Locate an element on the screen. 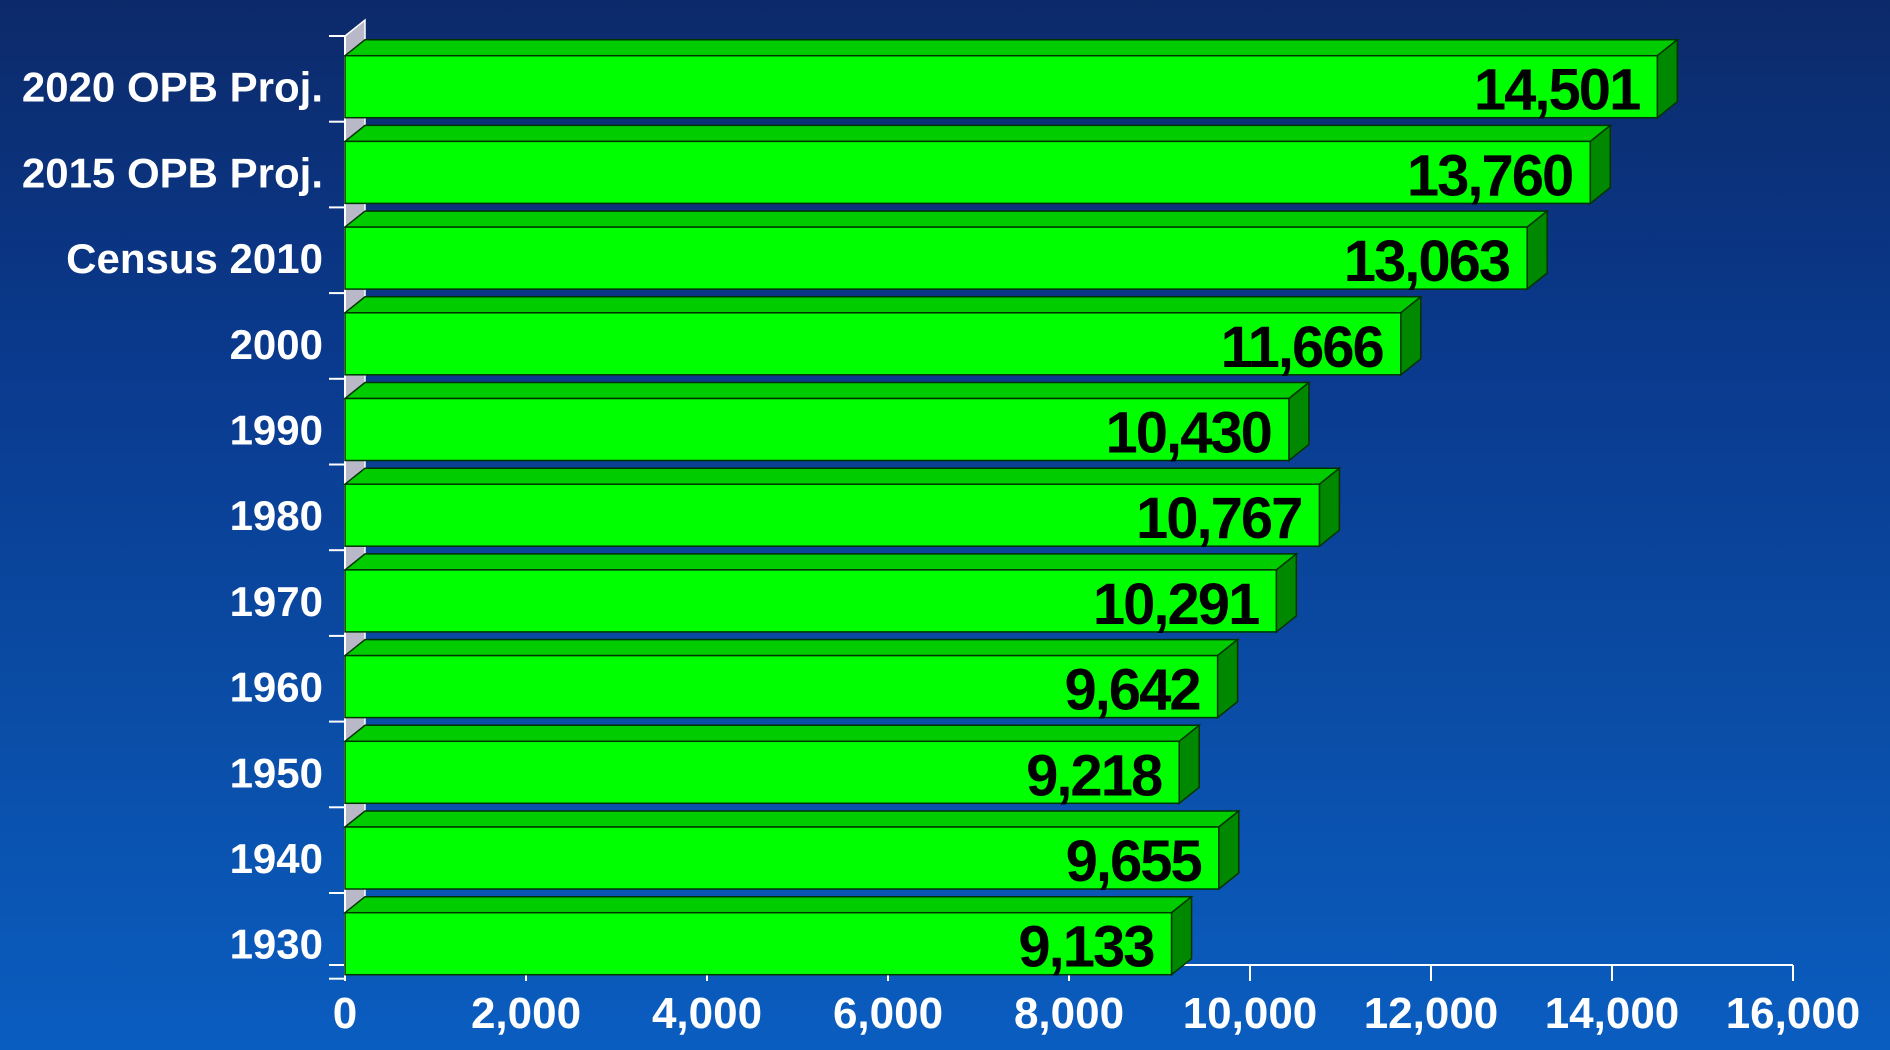 The height and width of the screenshot is (1050, 1890). bar-value-label: 9,642 is located at coordinates (1131, 690).